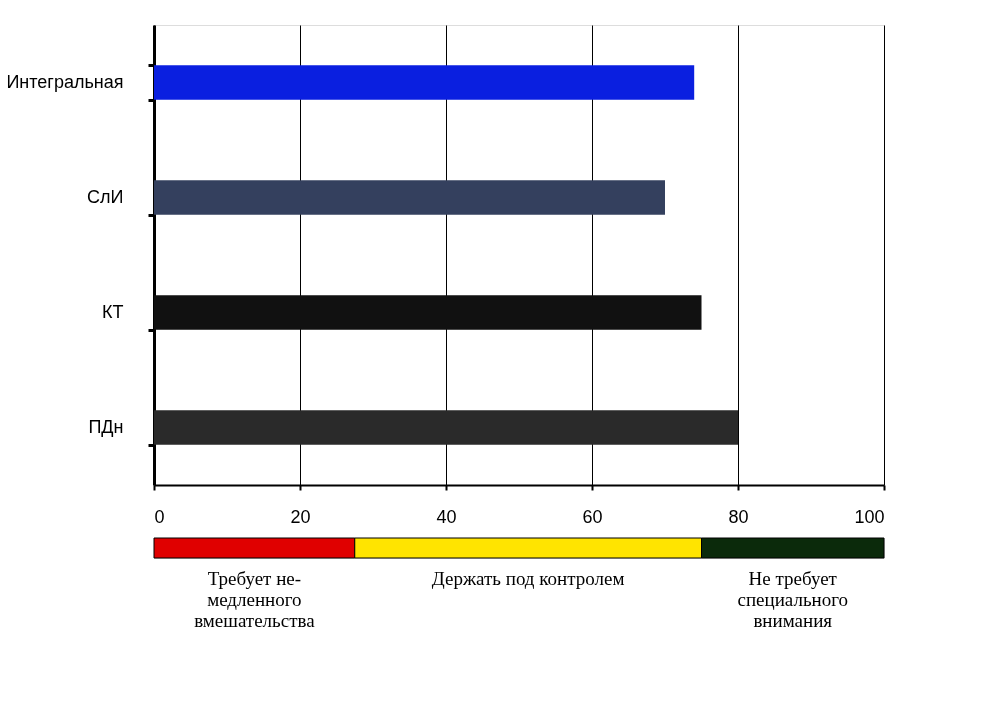 This screenshot has width=1008, height=704. I want to click on y-tick-label: ПДн, so click(106, 427).